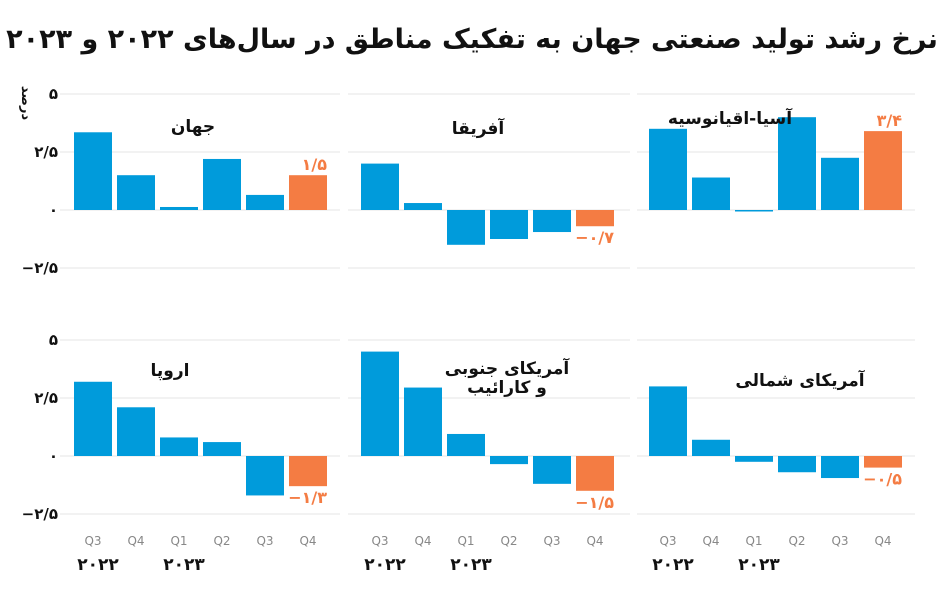 Image resolution: width=950 pixels, height=599 pixels. I want to click on data-label: −۰/۵, so click(882, 479).